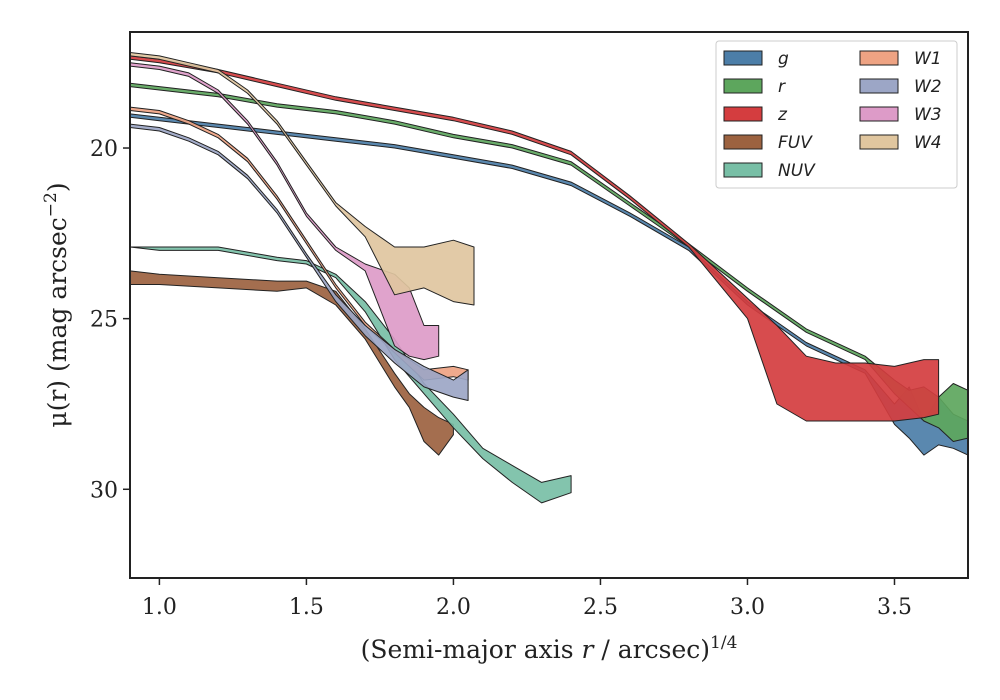 Image resolution: width=1000 pixels, height=700 pixels. What do you see at coordinates (928, 59) in the screenshot?
I see `legend-label-w1: W1` at bounding box center [928, 59].